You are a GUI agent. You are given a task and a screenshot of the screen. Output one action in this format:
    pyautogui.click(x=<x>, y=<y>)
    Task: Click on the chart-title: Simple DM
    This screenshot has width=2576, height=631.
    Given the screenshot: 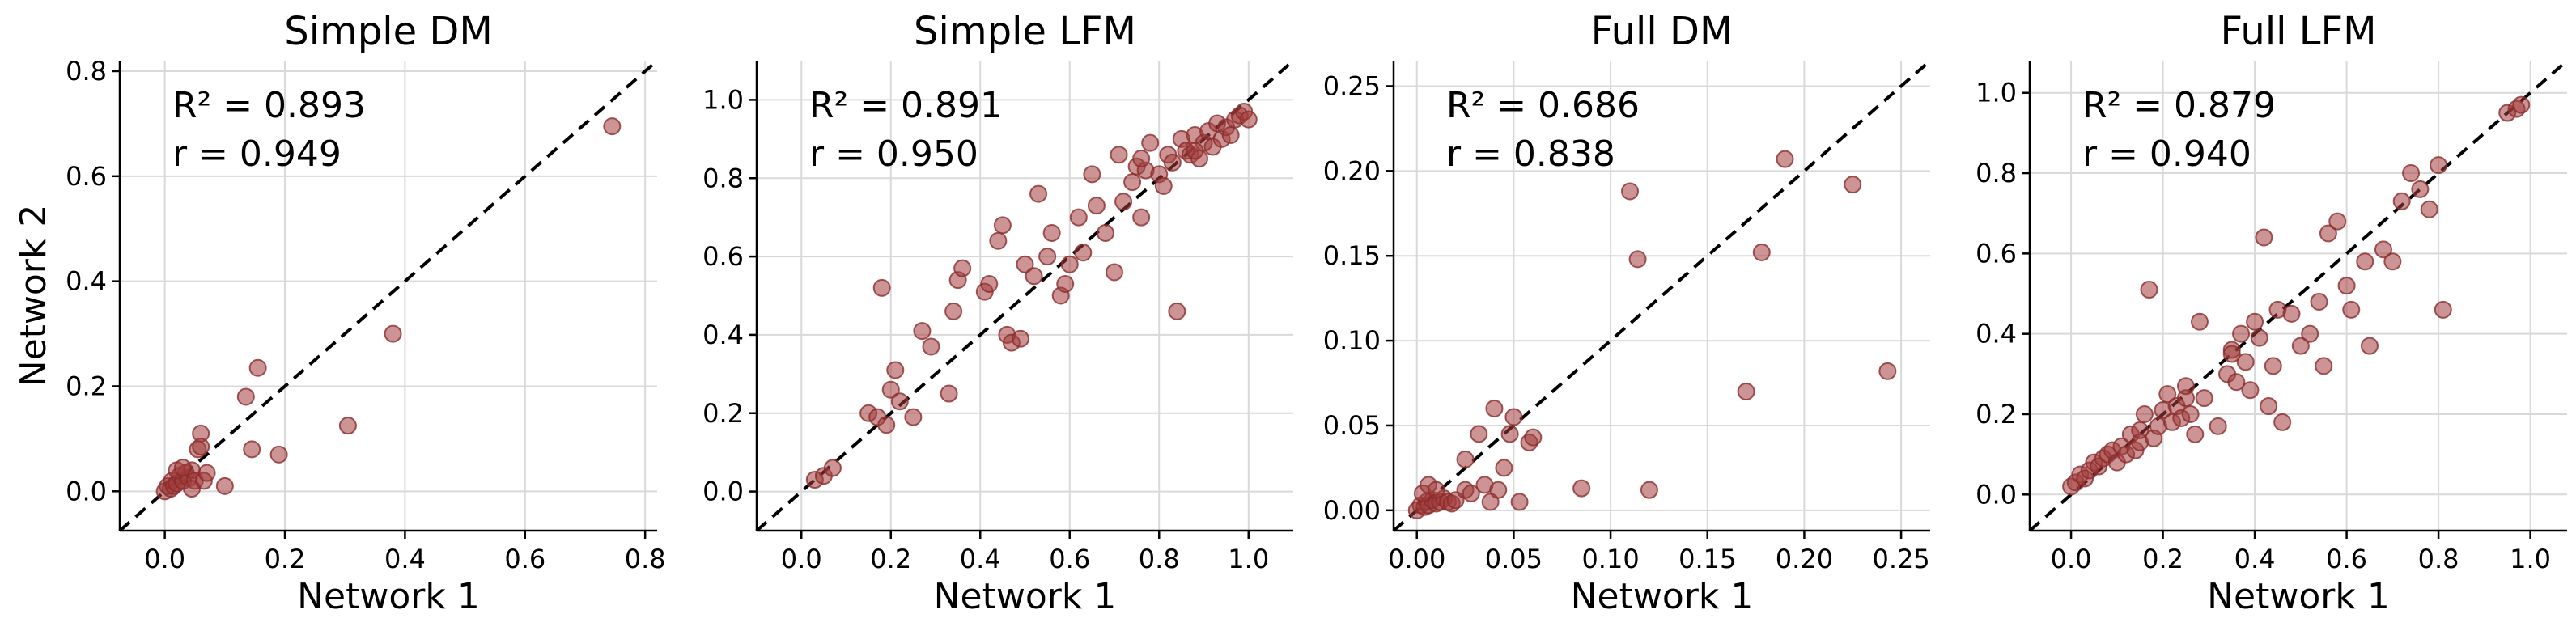 What is the action you would take?
    pyautogui.click(x=388, y=32)
    